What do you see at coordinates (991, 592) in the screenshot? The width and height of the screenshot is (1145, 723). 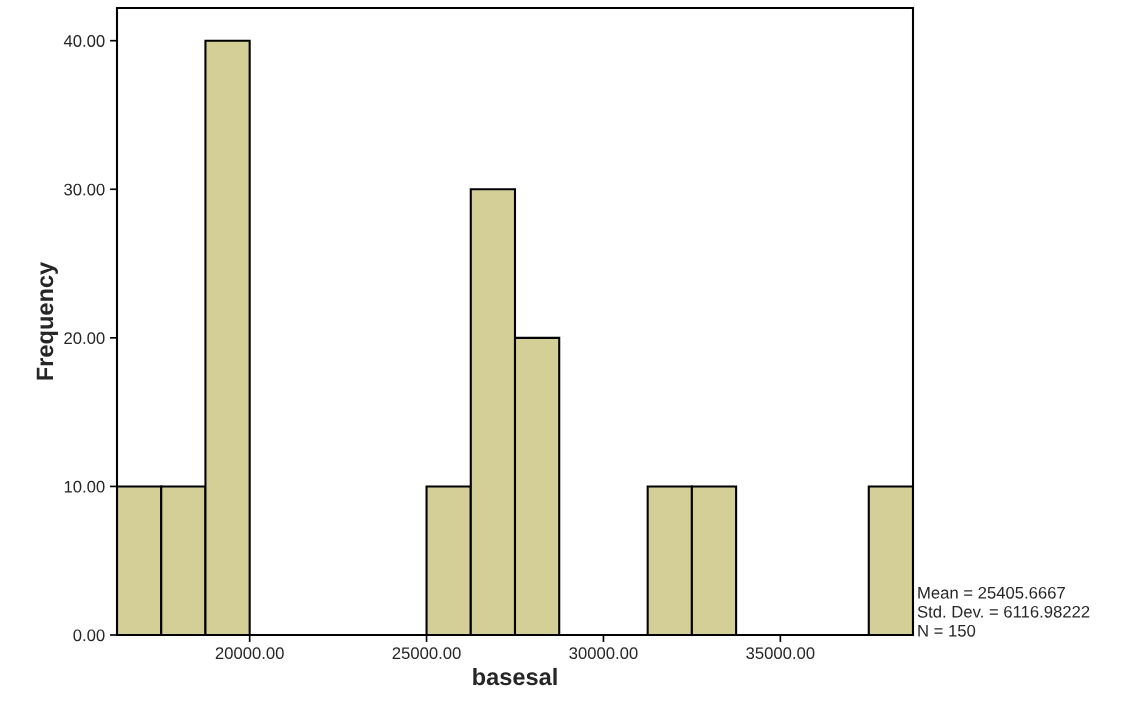 I see `text: Mean = 25405.6667` at bounding box center [991, 592].